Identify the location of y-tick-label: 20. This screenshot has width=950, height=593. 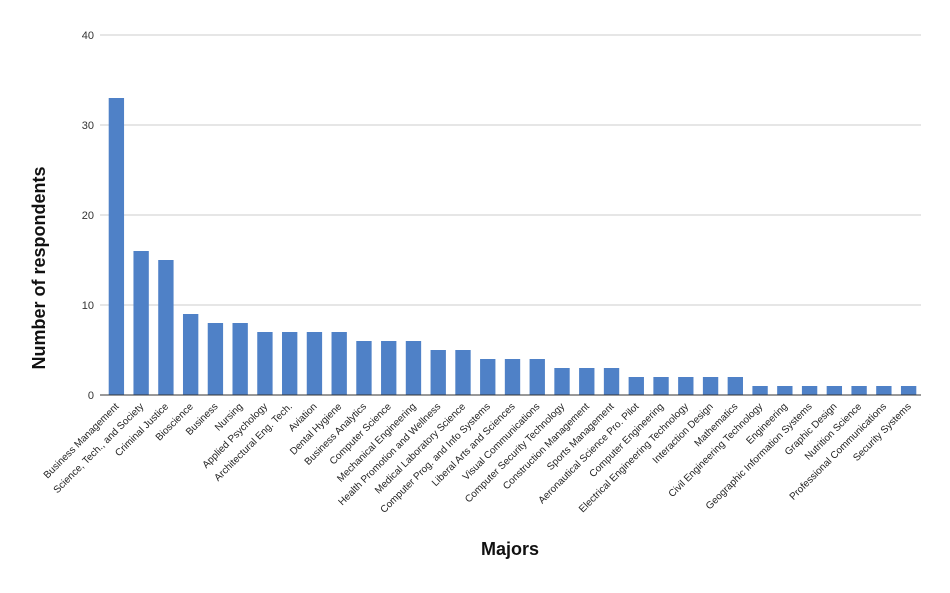
(88, 216).